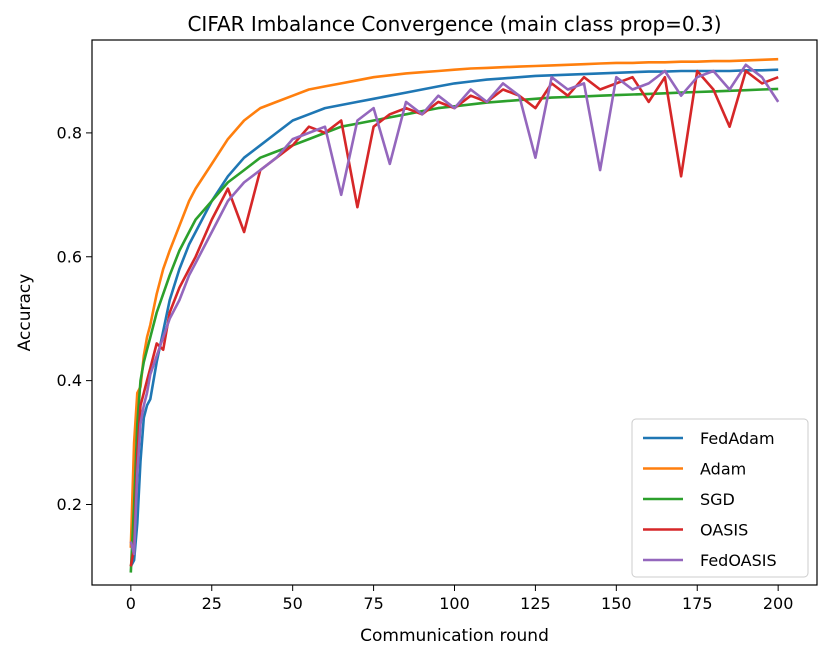  Describe the element at coordinates (69, 256) in the screenshot. I see `y-tick-label-2: 0.6` at that location.